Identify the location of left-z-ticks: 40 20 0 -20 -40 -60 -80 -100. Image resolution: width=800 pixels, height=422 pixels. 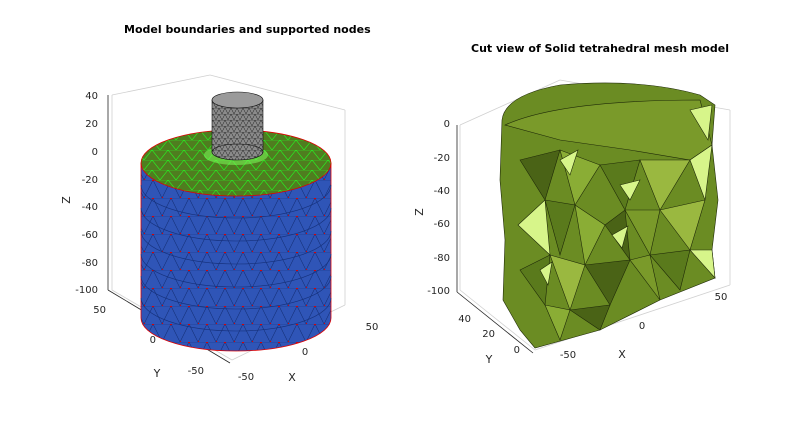
(86, 193).